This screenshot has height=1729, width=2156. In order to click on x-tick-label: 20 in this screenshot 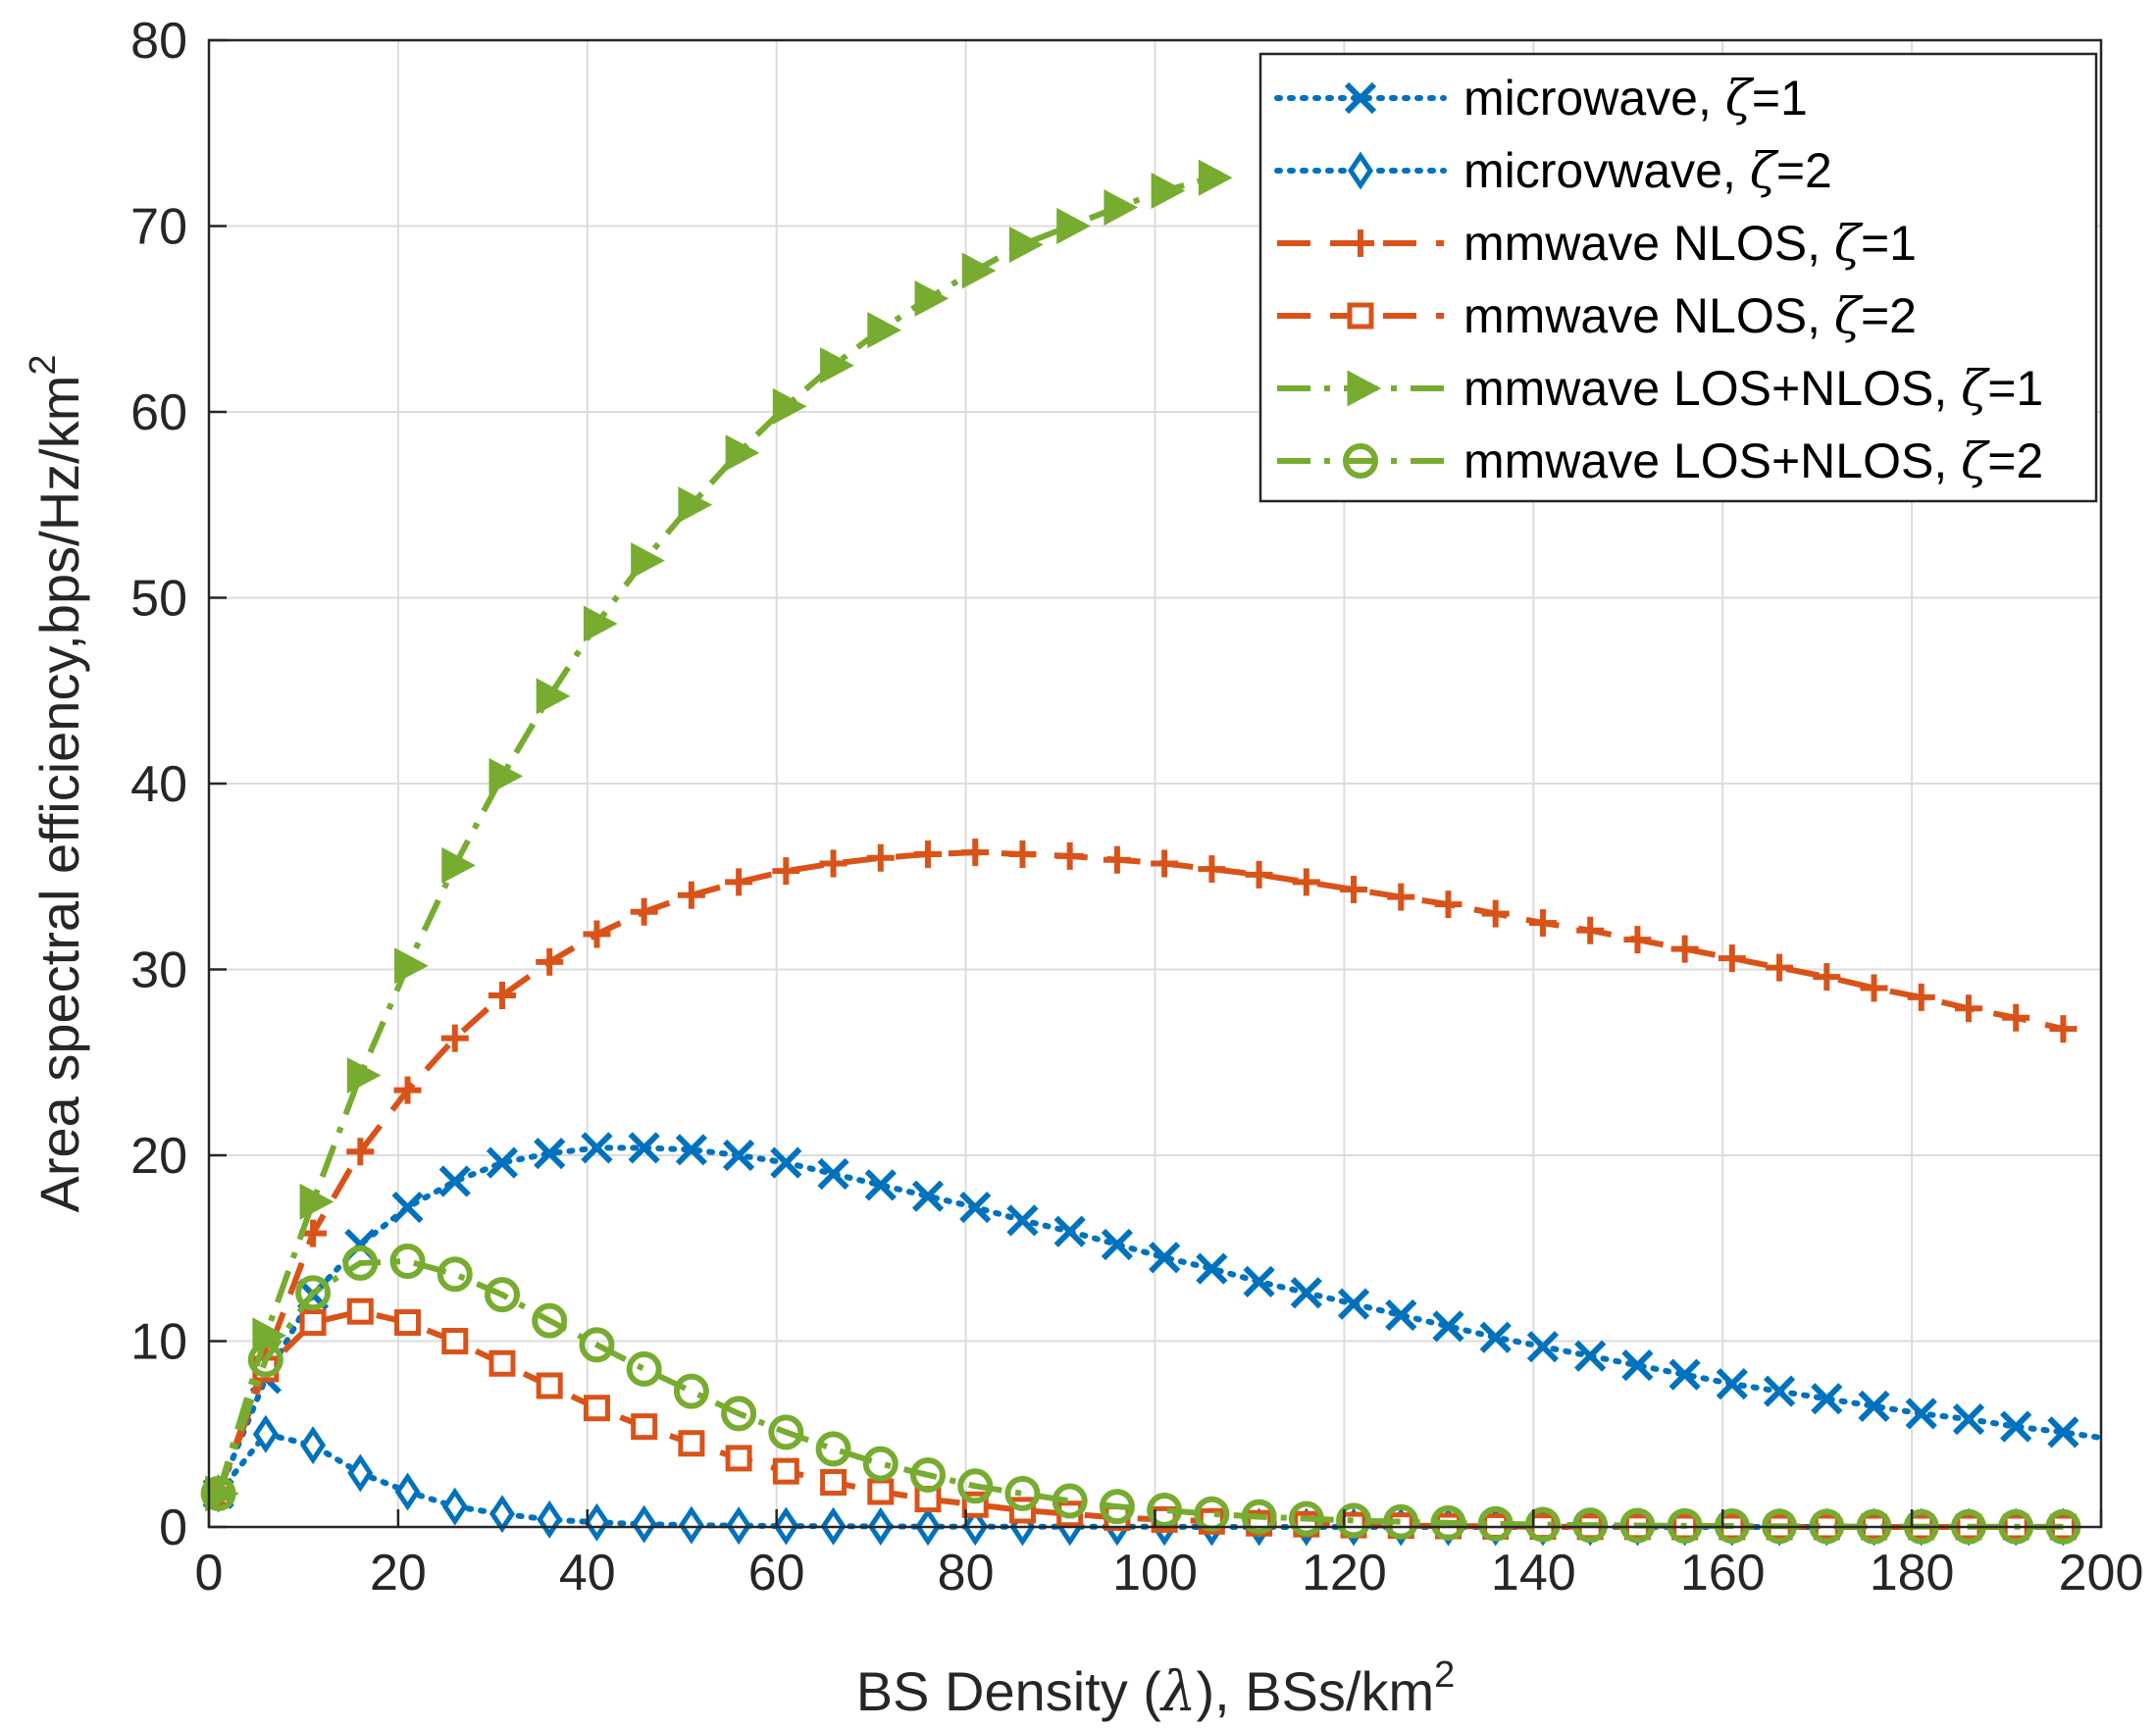, I will do `click(398, 1574)`.